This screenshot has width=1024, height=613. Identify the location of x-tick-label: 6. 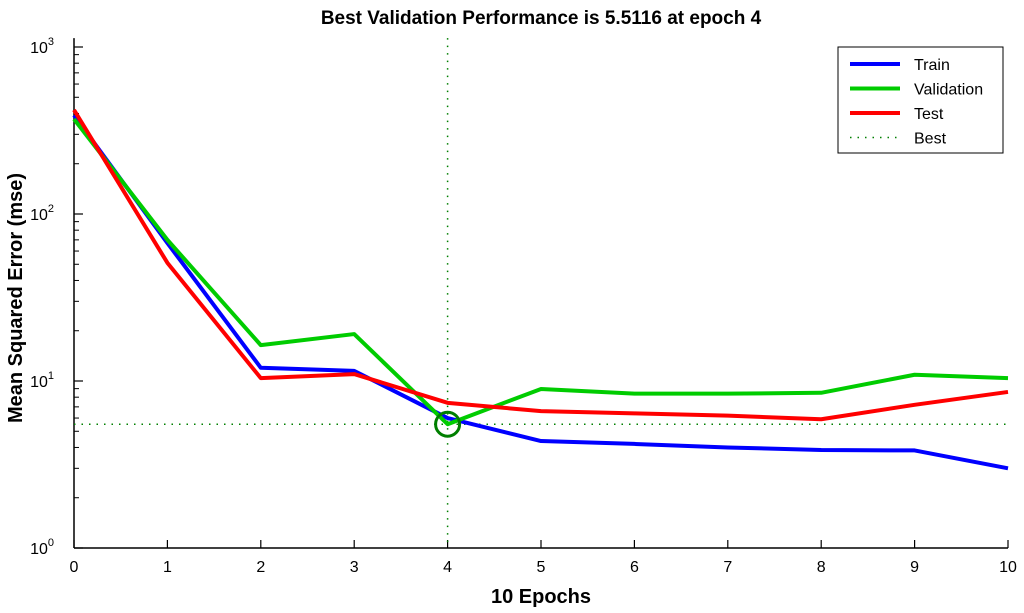
(634, 567).